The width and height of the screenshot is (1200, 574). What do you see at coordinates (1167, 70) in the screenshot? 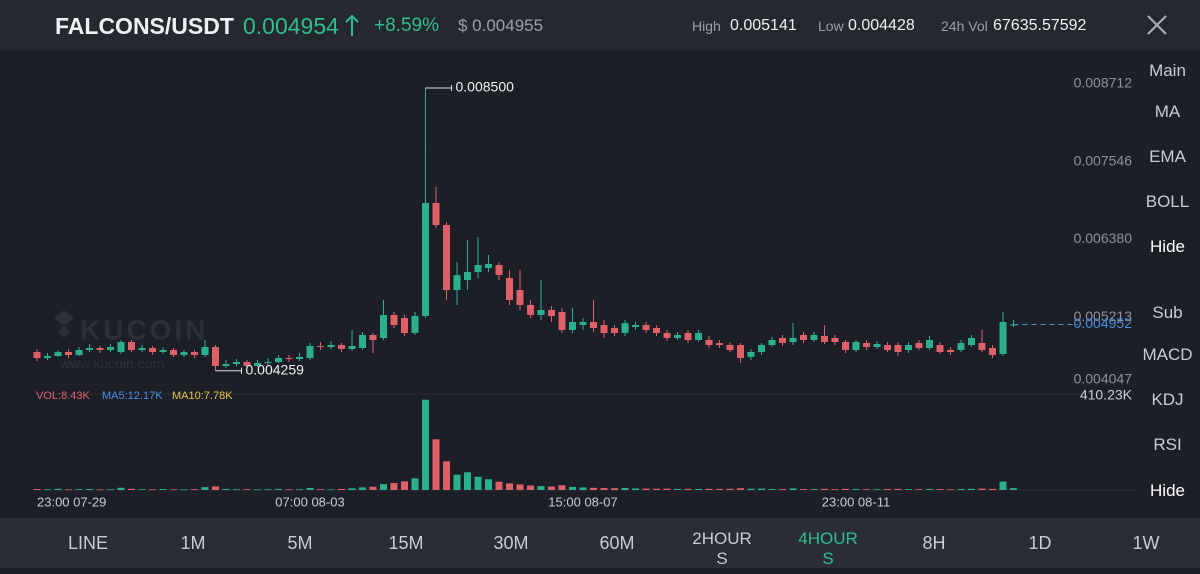
I see `side-menu-item: Main` at bounding box center [1167, 70].